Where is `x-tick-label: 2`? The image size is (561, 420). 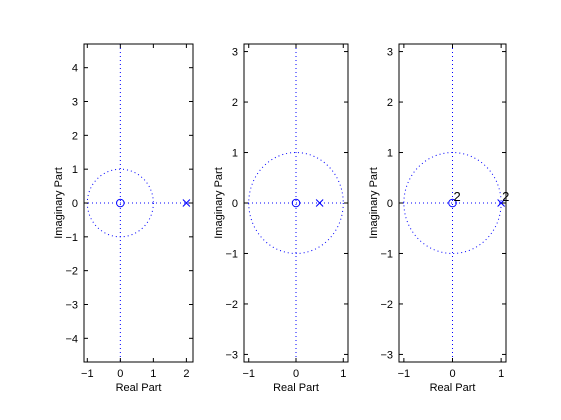 x-tick-label: 2 is located at coordinates (186, 374).